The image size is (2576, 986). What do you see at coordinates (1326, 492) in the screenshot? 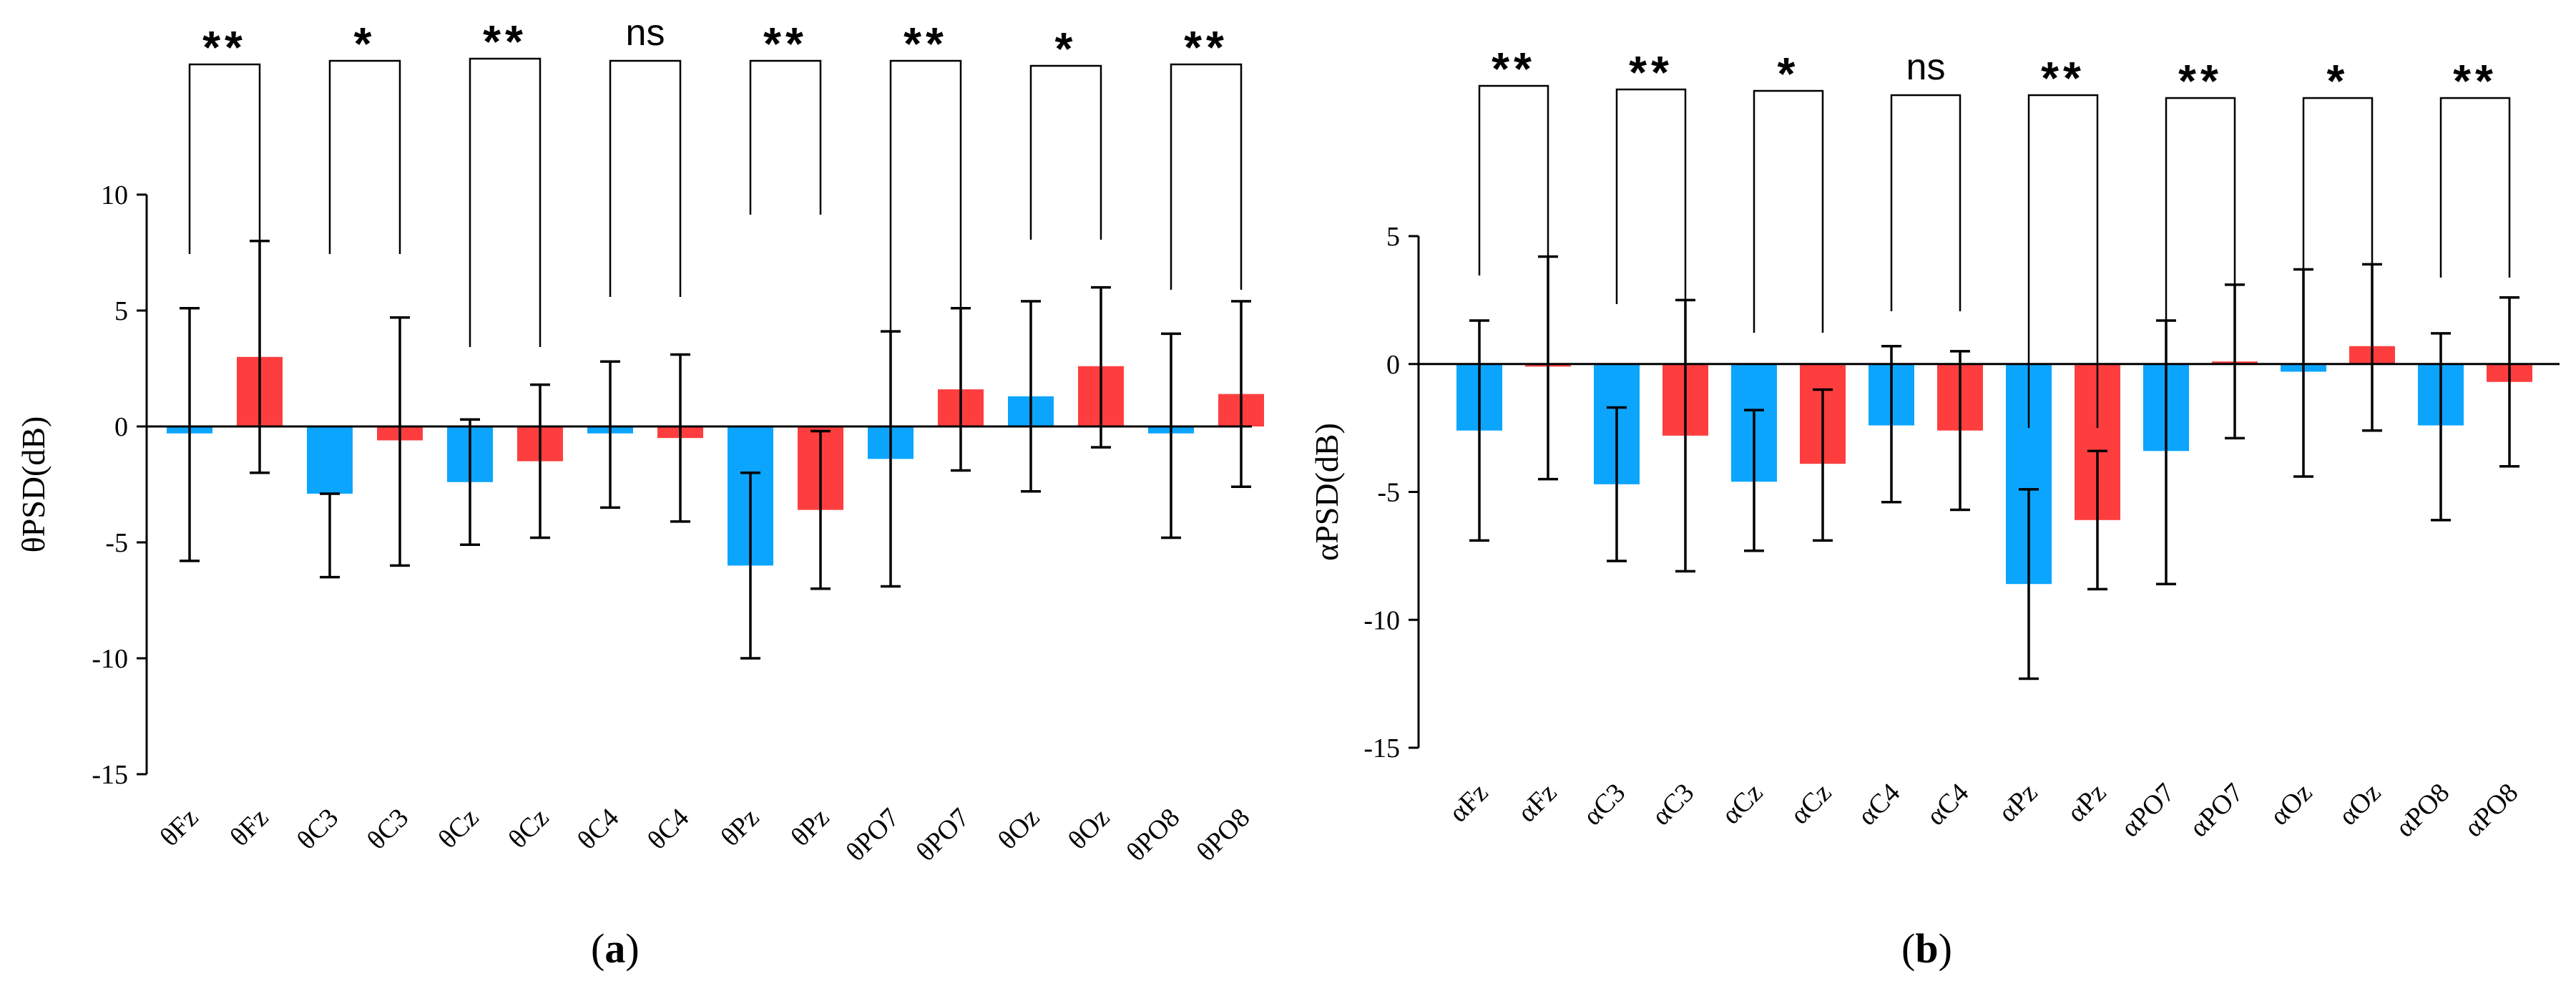
I see `y-axis-title: αPSD(dB)` at bounding box center [1326, 492].